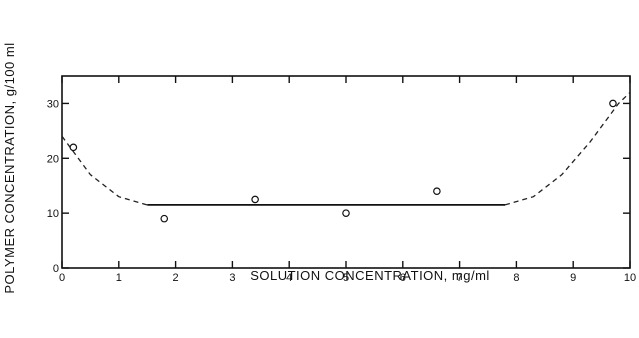  What do you see at coordinates (370, 275) in the screenshot?
I see `x-axis-title: SOLUTION CONCENTRATION, mg/ml` at bounding box center [370, 275].